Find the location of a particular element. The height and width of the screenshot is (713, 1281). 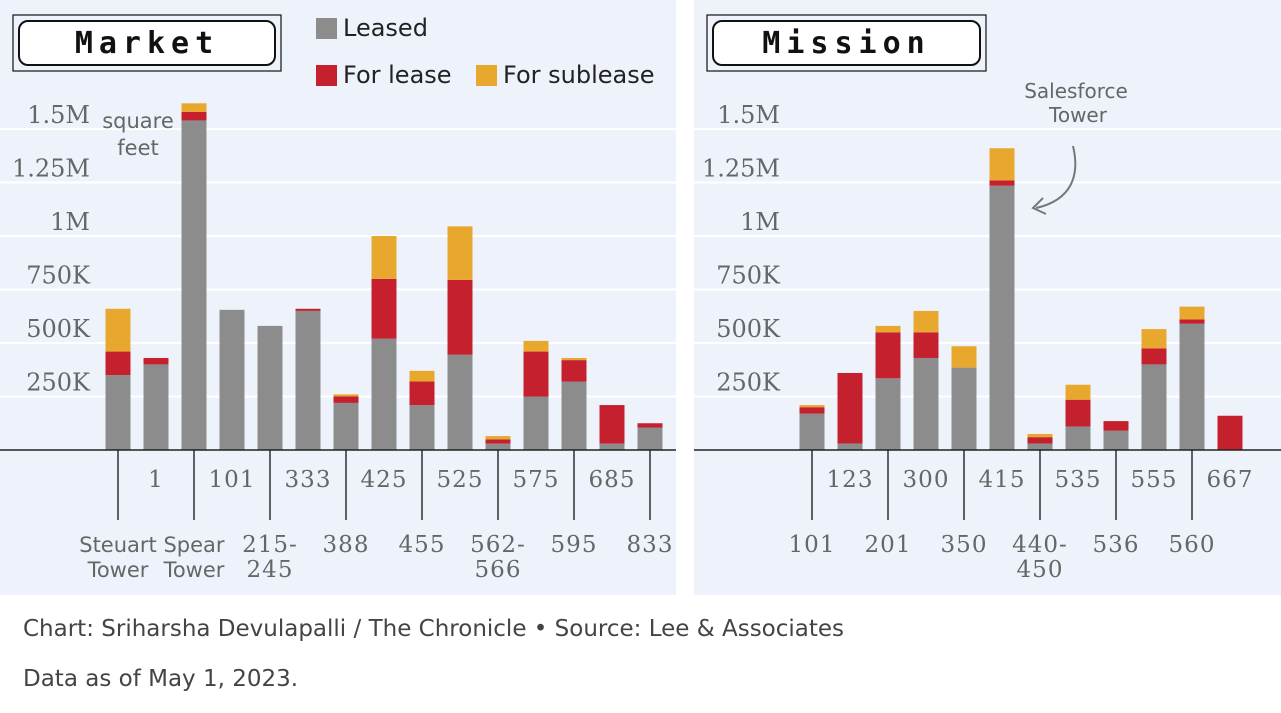

x-tick-label: Spear is located at coordinates (193, 545).